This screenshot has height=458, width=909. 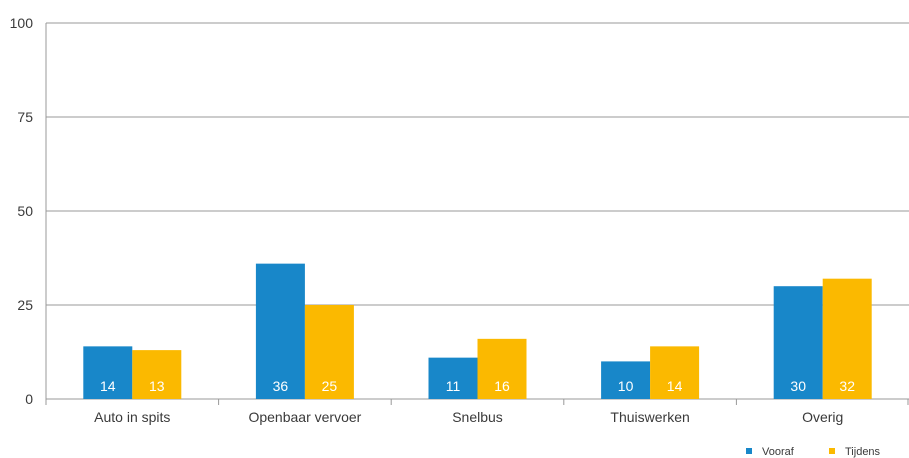 What do you see at coordinates (798, 386) in the screenshot?
I see `data-label: 30` at bounding box center [798, 386].